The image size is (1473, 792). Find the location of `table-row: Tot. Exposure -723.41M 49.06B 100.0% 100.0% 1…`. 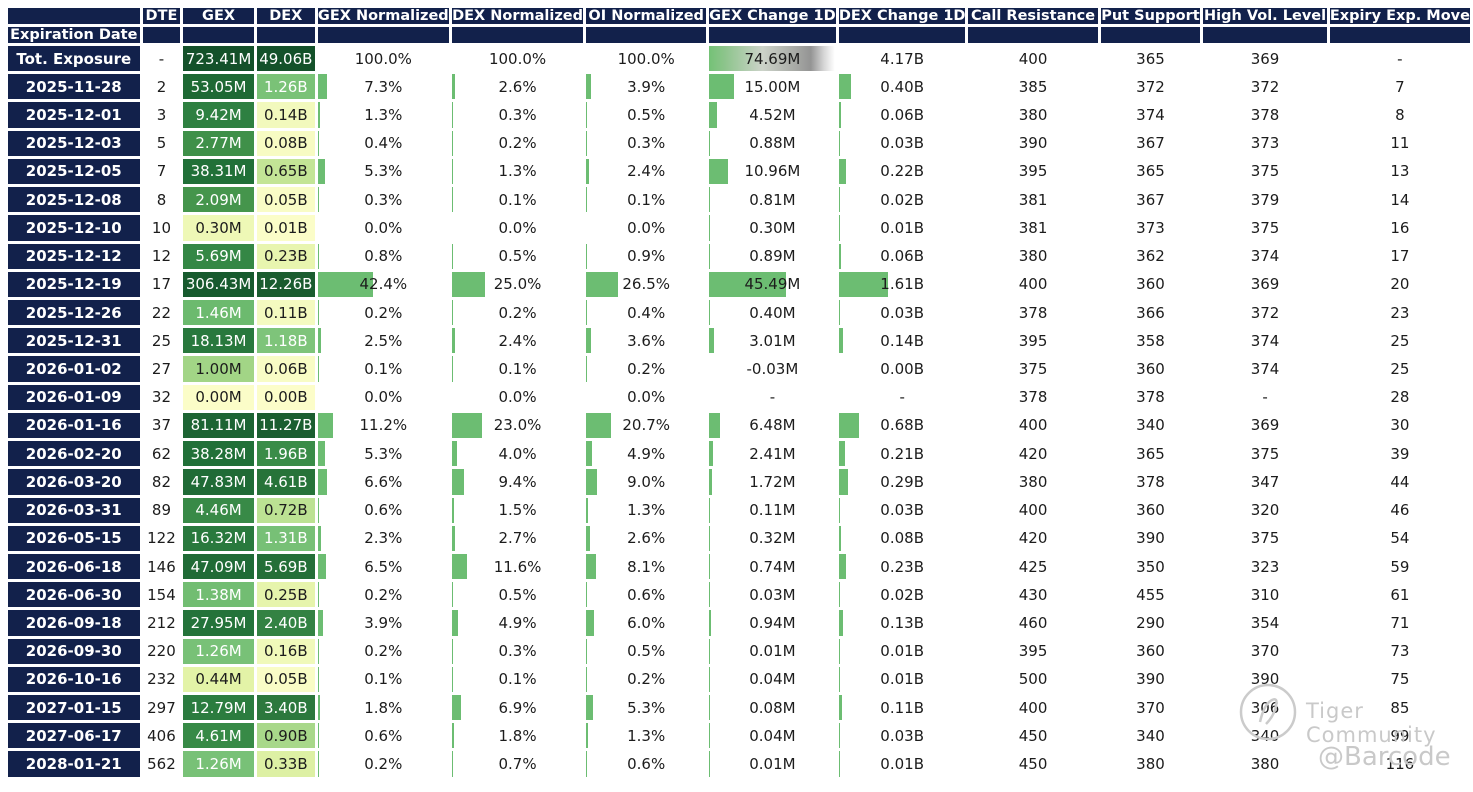

table-row: Tot. Exposure -723.41M 49.06B 100.0% 100.0% 1… is located at coordinates (739, 59).